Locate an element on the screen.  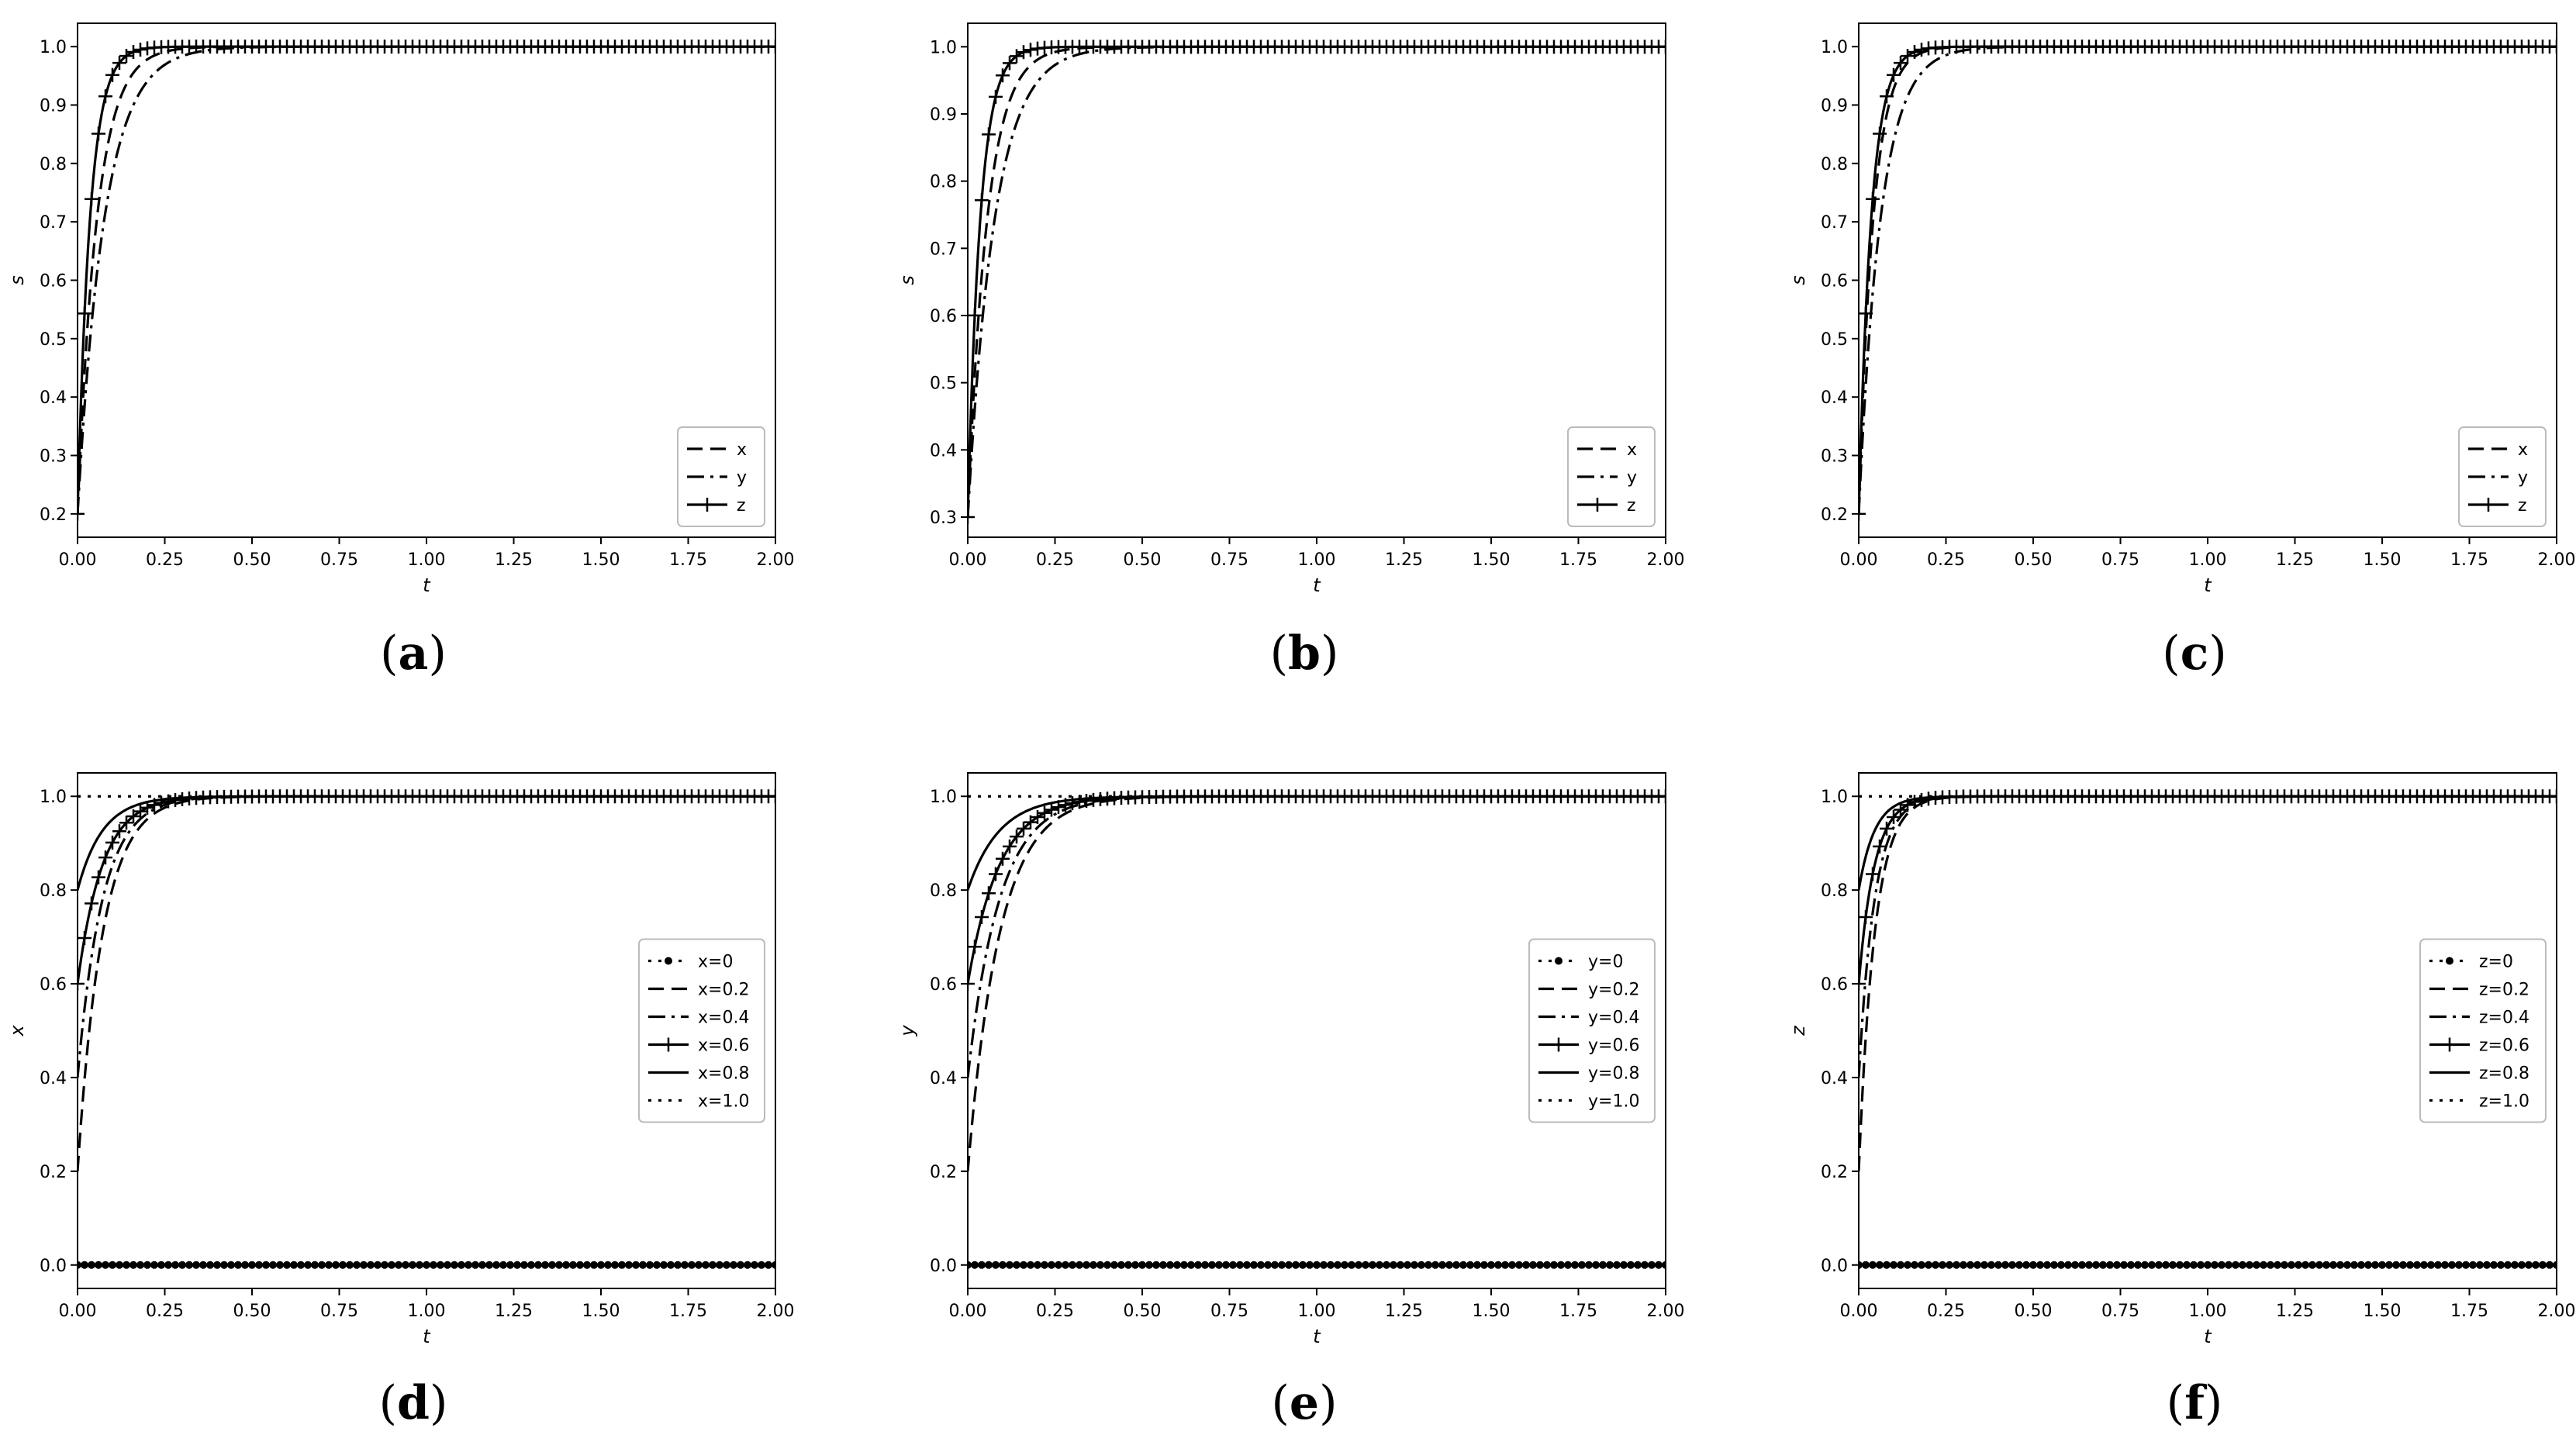
x-tick-label: 0.25 is located at coordinates (165, 560).